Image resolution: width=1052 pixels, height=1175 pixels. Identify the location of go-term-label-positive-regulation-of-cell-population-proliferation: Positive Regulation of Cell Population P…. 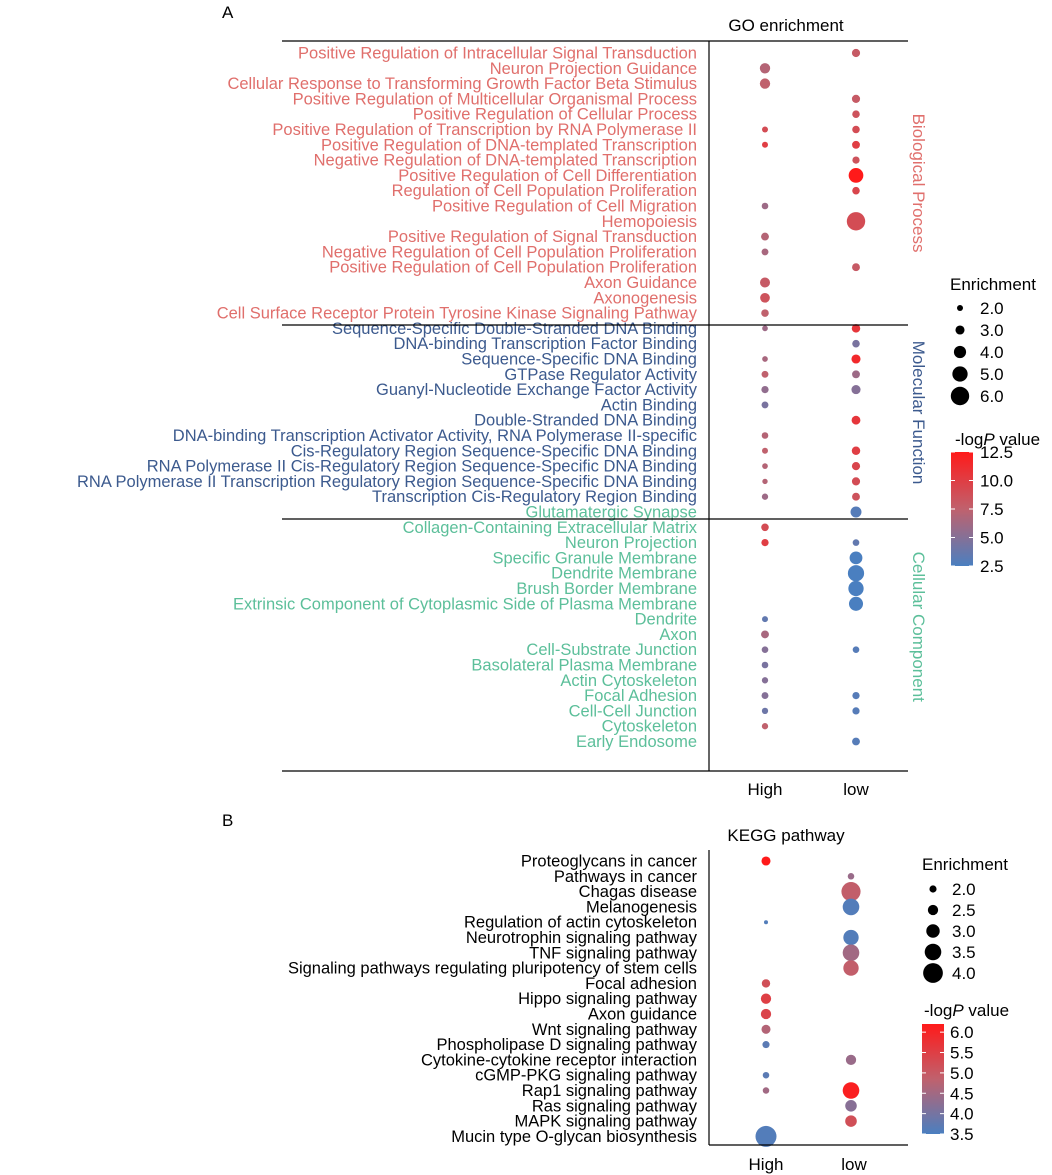
(513, 268).